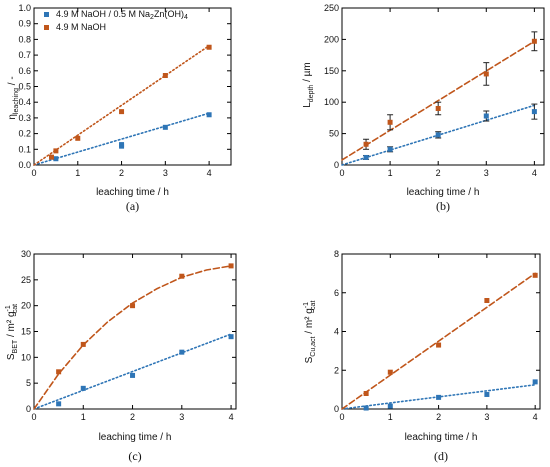  I want to click on y-tick-label: 10, so click(26, 357).